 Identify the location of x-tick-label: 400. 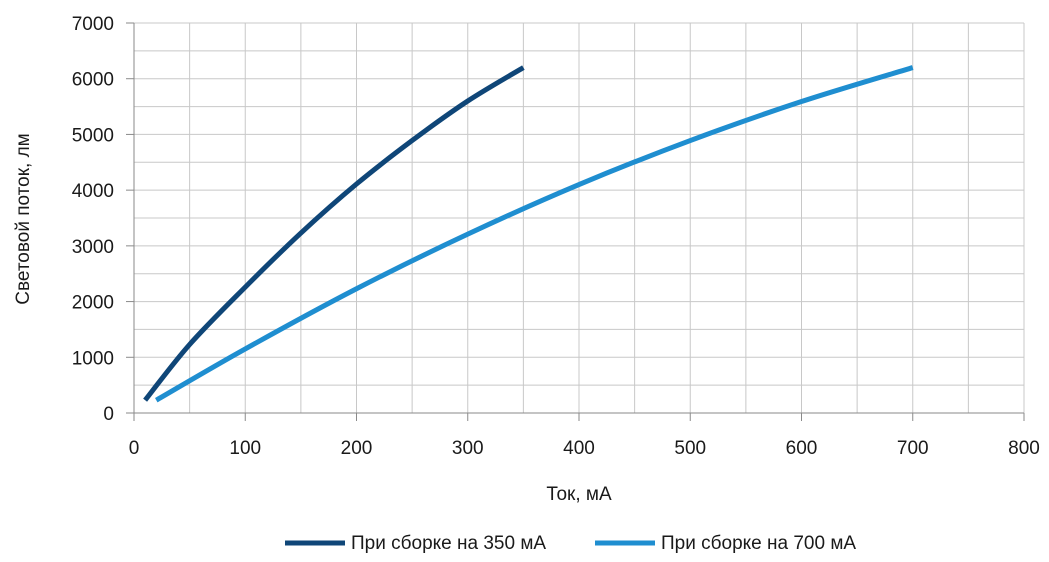
(579, 448).